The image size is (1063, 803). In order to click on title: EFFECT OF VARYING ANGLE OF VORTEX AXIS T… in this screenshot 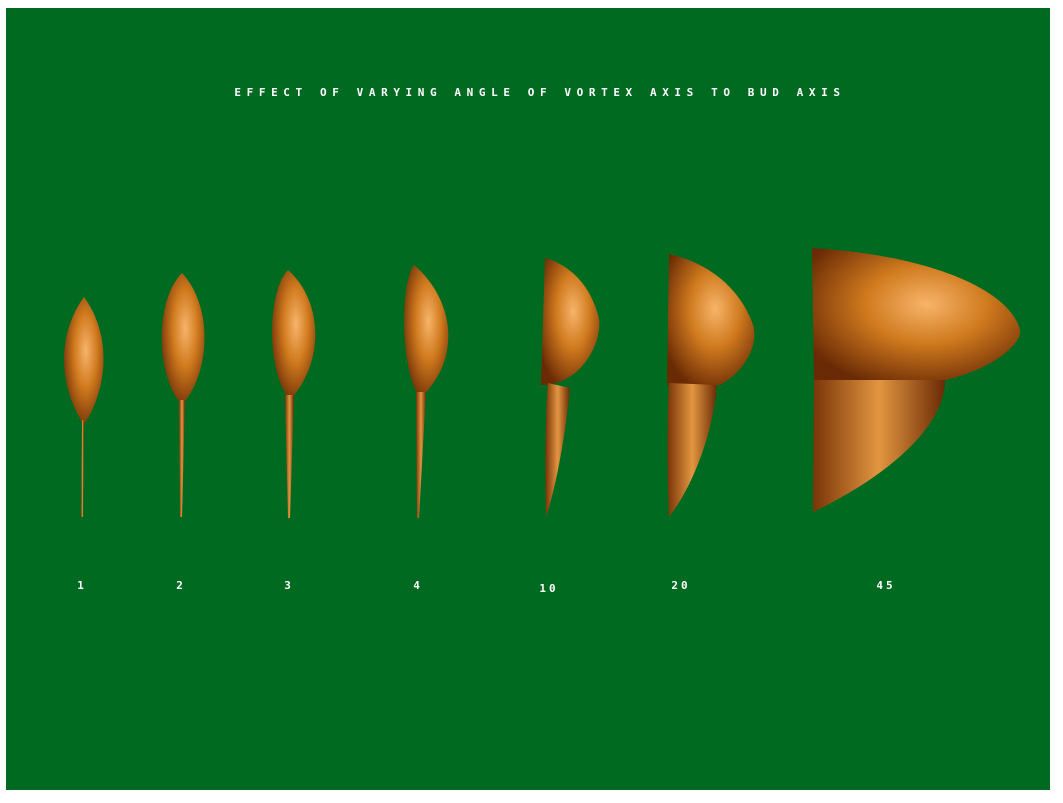, I will do `click(539, 92)`.